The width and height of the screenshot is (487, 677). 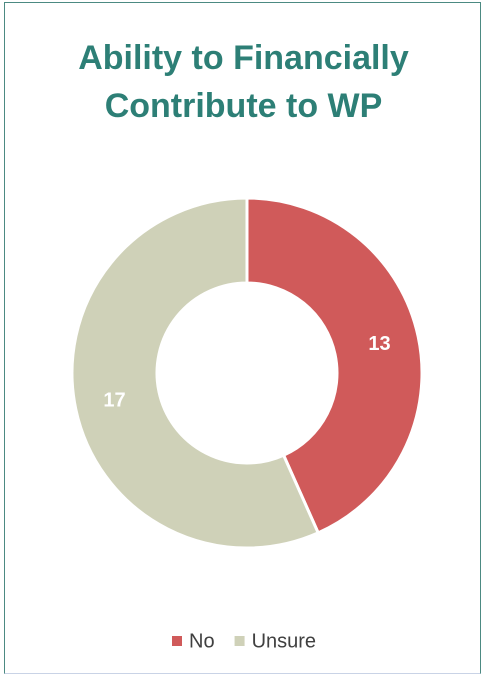 What do you see at coordinates (379, 344) in the screenshot?
I see `data-label: 13` at bounding box center [379, 344].